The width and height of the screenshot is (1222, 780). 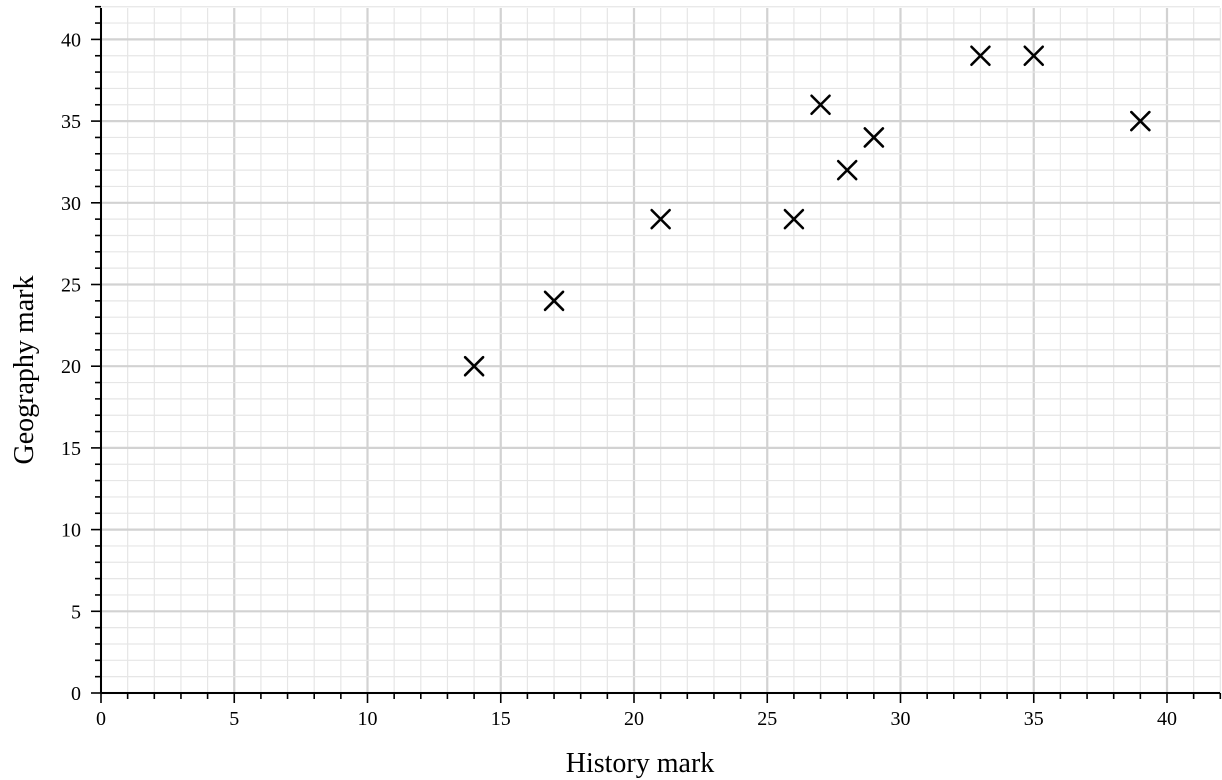 I want to click on y-tick-label: 15, so click(x=71, y=449).